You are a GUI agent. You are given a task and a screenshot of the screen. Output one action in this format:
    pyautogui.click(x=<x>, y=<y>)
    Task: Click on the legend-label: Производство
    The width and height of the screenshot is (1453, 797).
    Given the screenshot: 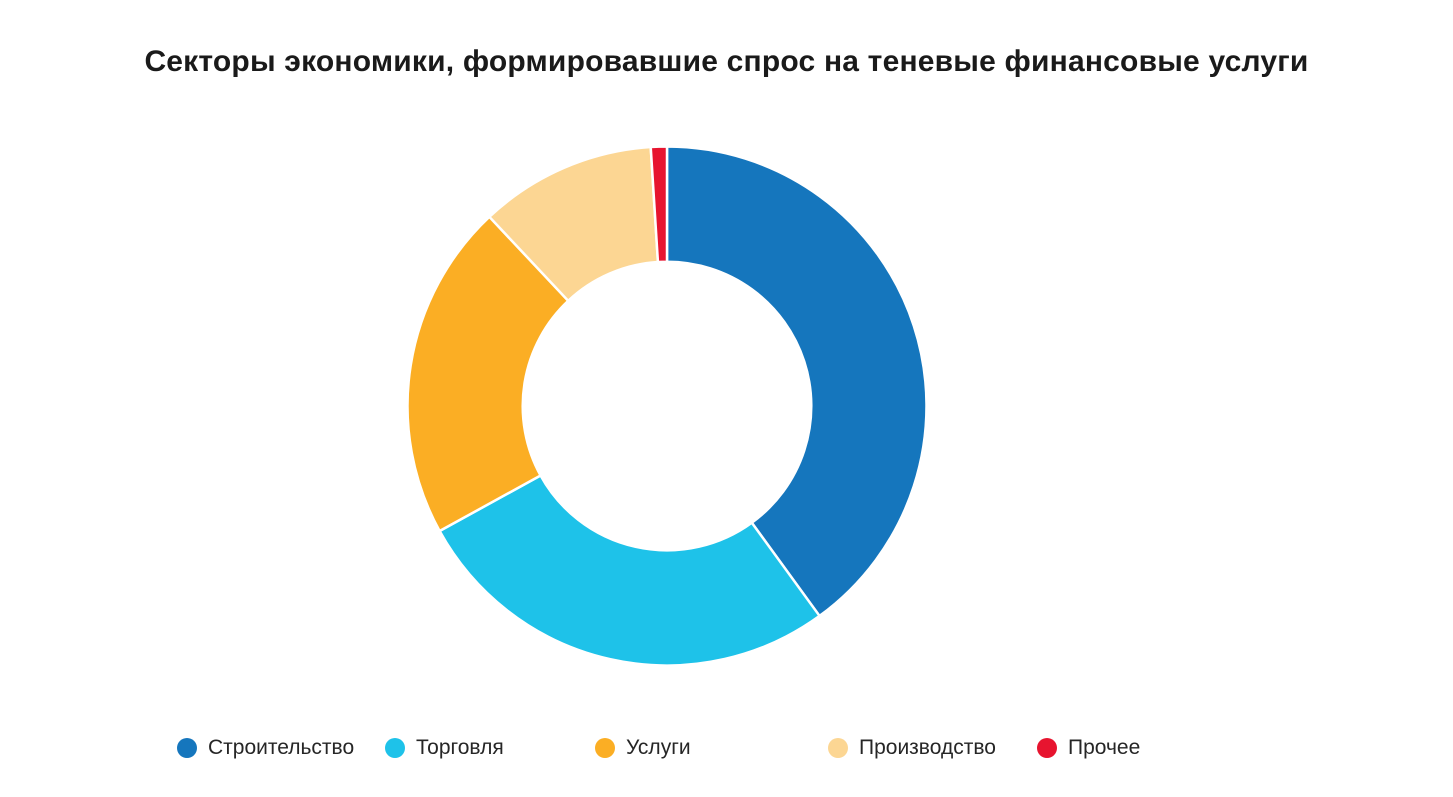 What is the action you would take?
    pyautogui.click(x=927, y=747)
    